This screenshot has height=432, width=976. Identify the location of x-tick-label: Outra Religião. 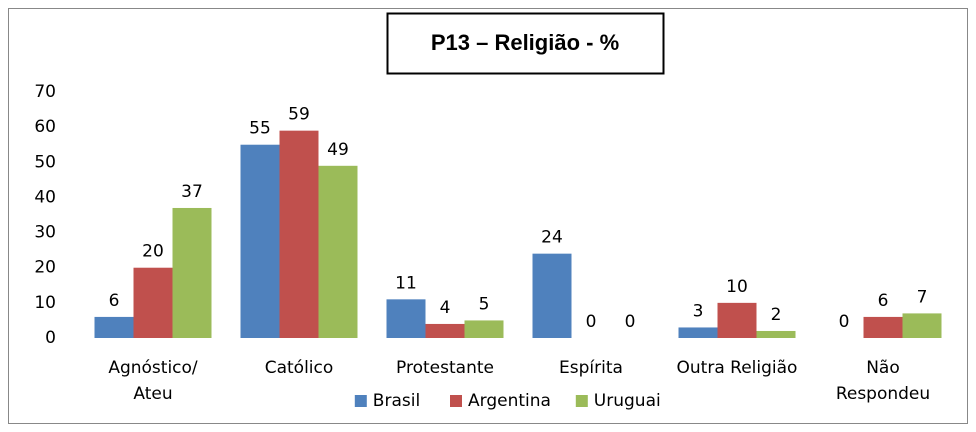
(737, 368).